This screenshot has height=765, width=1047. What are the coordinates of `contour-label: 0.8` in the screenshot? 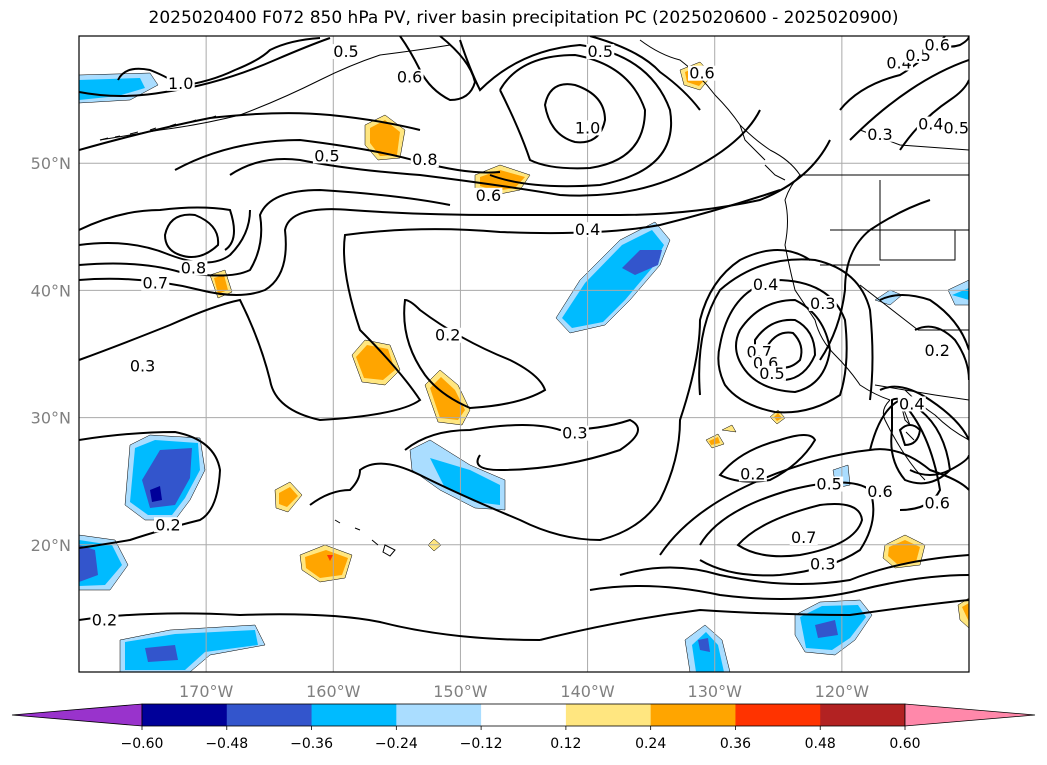 It's located at (193, 267).